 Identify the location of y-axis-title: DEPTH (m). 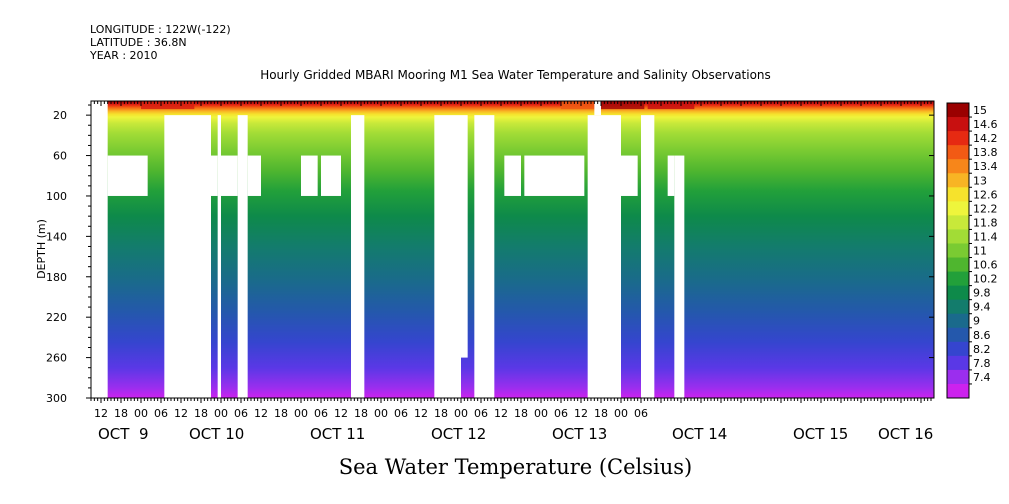
(41, 249).